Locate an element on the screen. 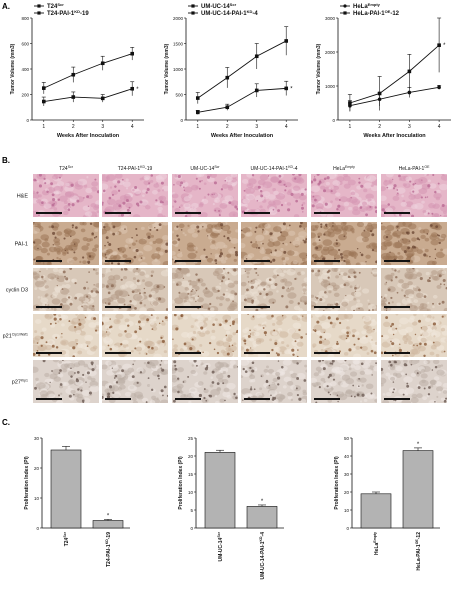 The width and height of the screenshot is (469, 601). y-tick-label: 30 is located at coordinates (37, 438).